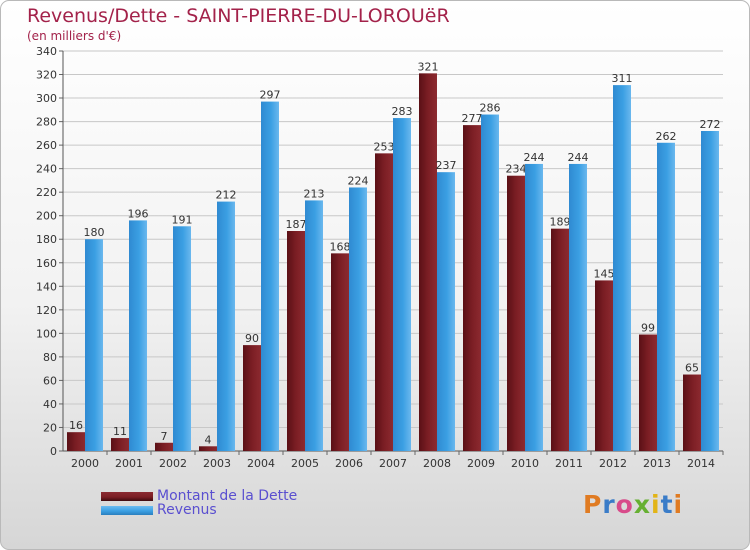 The height and width of the screenshot is (550, 750). I want to click on data-label-debt: 4, so click(208, 439).